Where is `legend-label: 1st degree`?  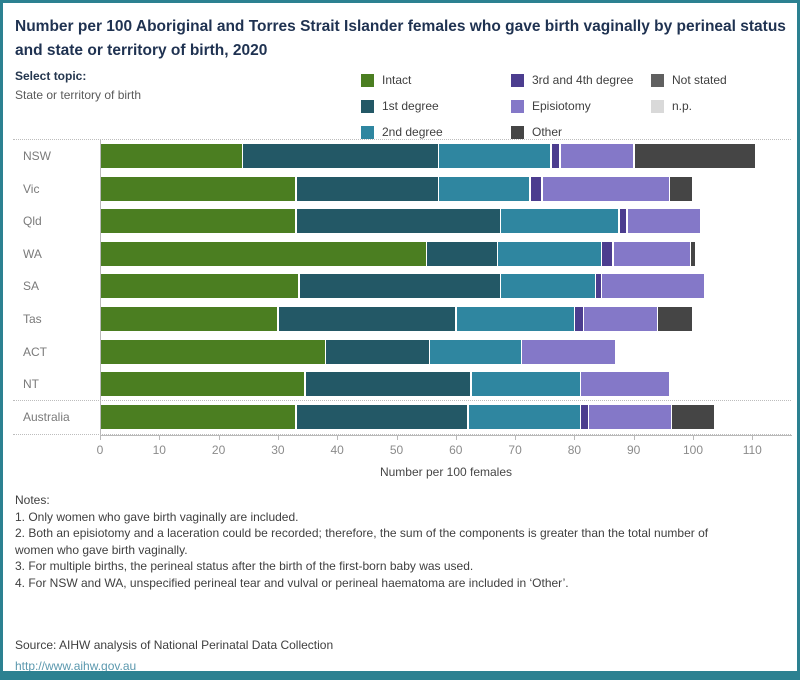
legend-label: 1st degree is located at coordinates (410, 106).